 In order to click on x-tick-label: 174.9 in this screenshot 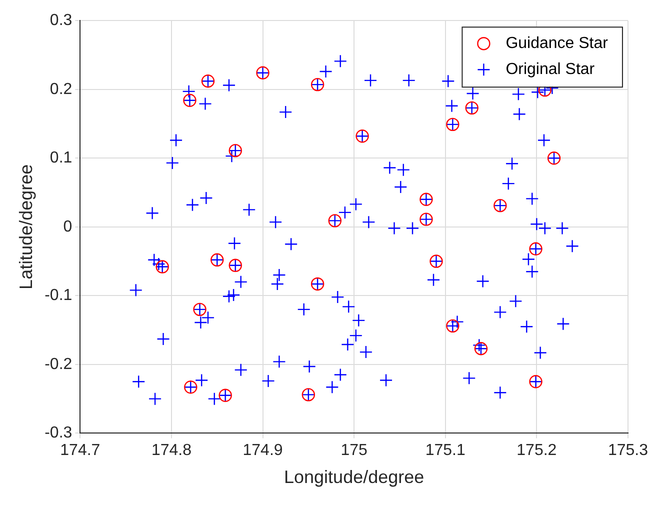, I will do `click(262, 451)`.